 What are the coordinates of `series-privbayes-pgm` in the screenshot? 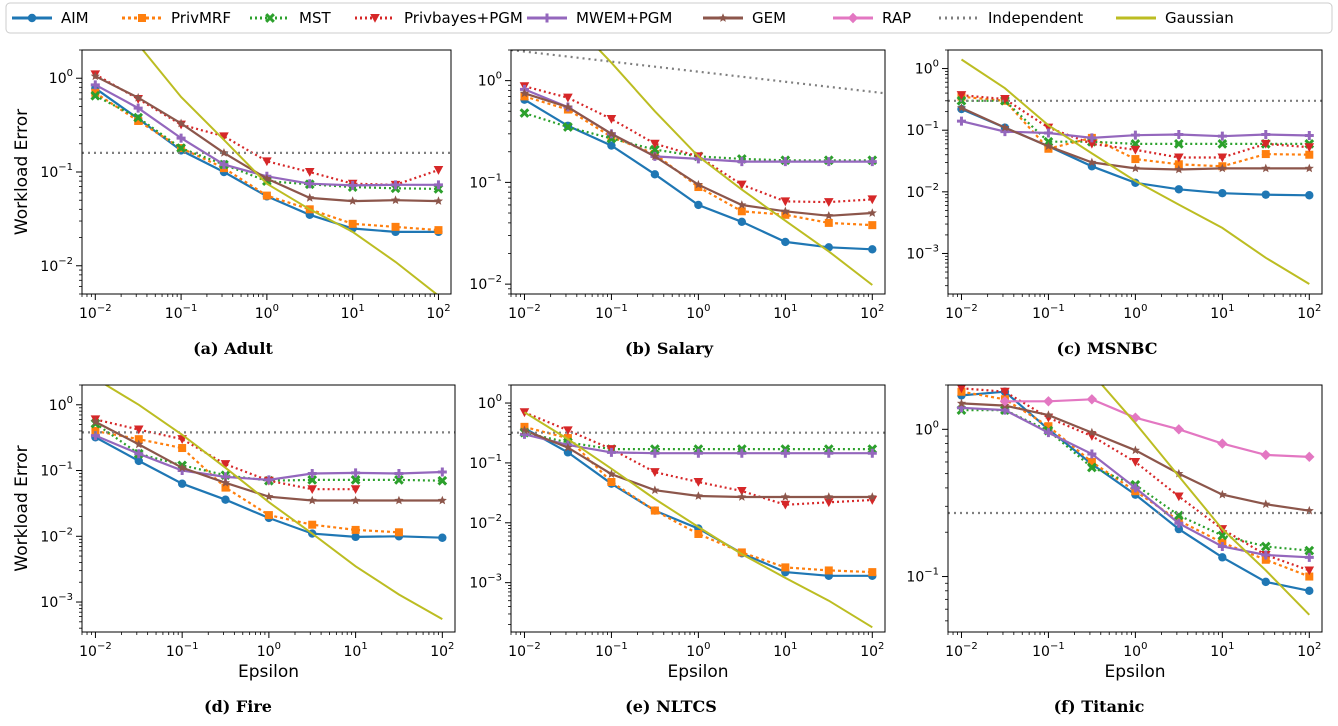 It's located at (267, 130).